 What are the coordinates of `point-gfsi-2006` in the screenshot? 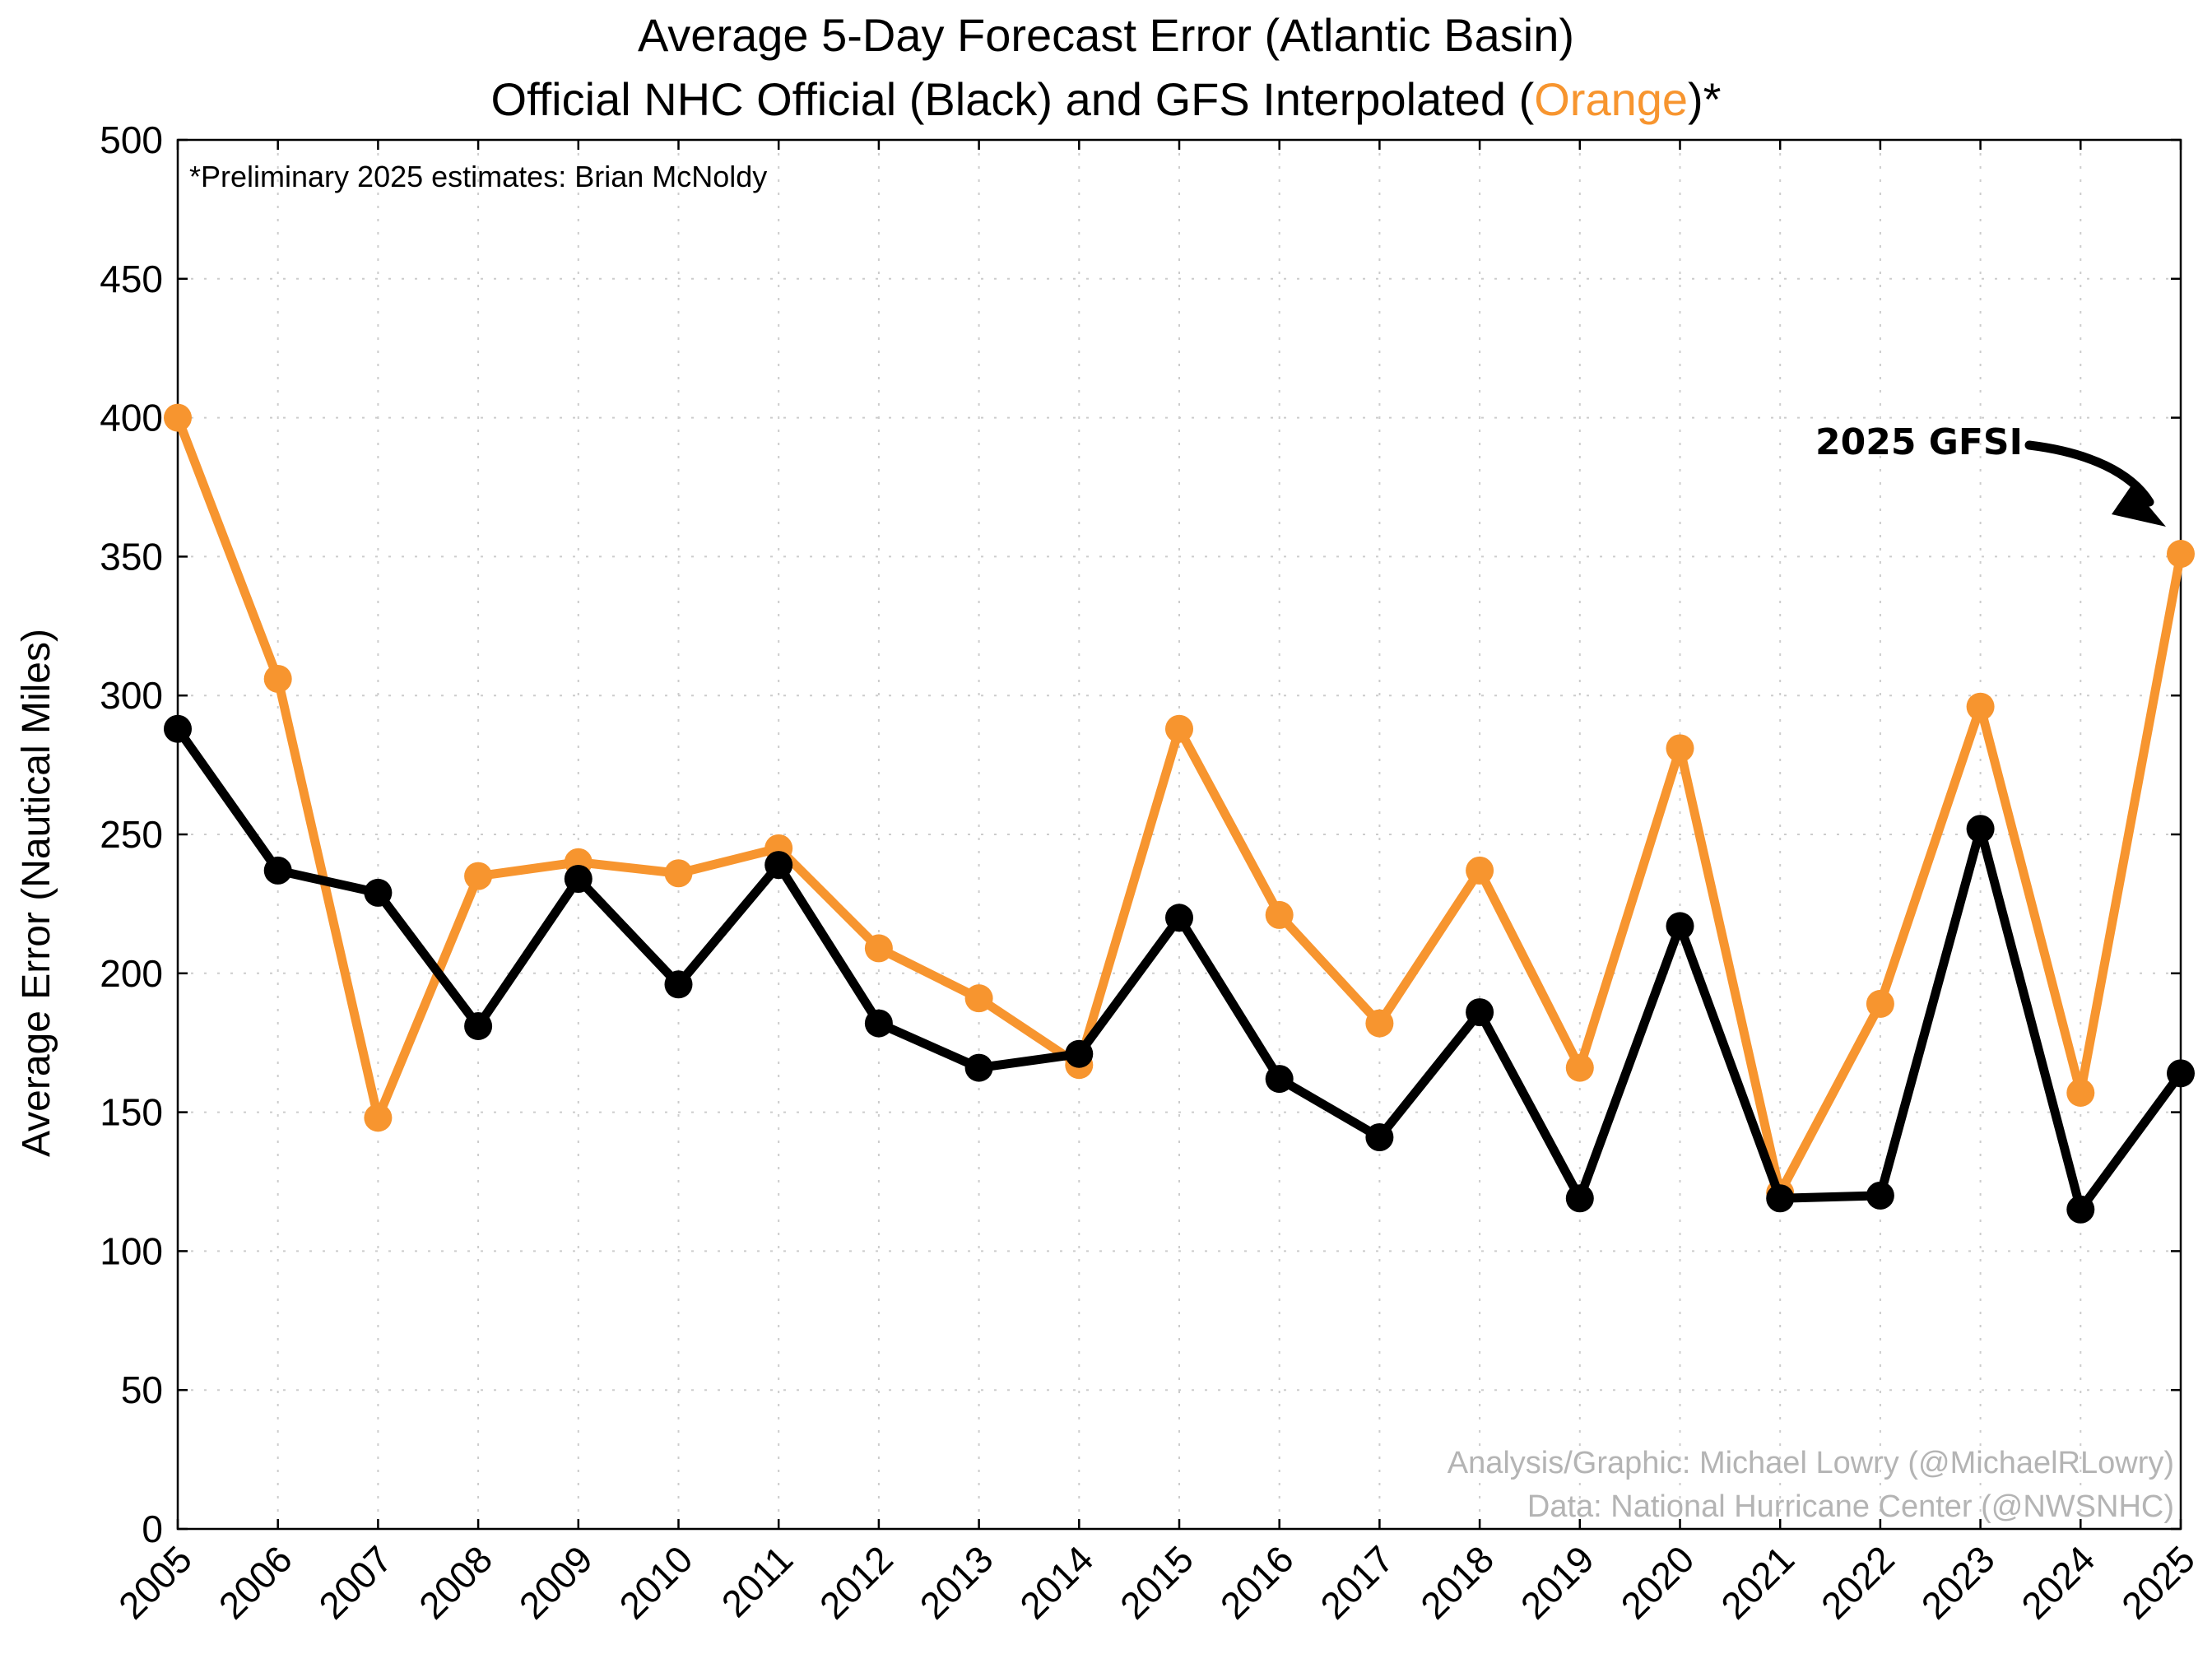 It's located at (277, 678).